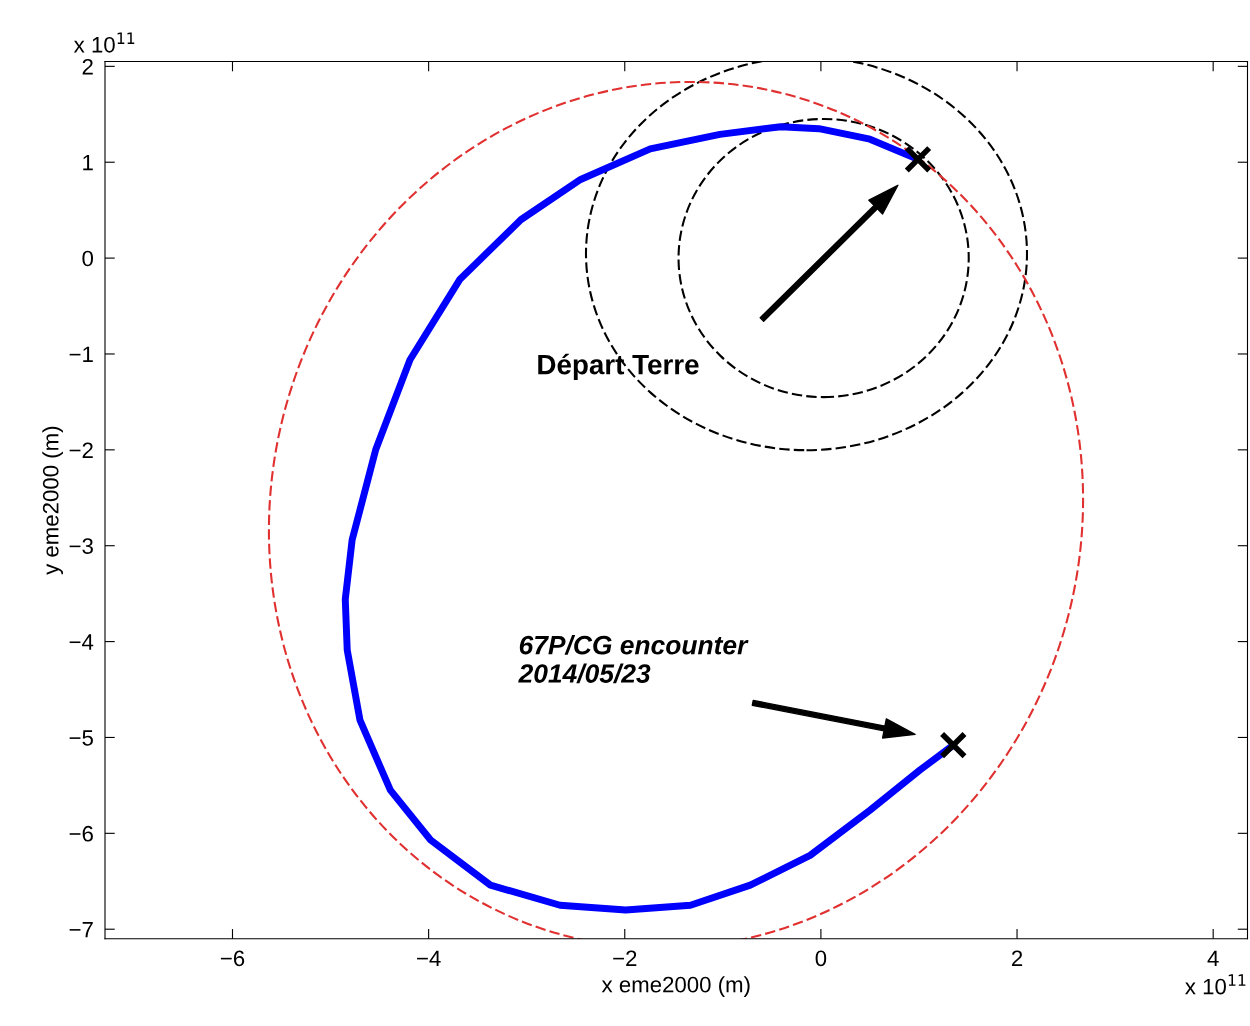 Image resolution: width=1250 pixels, height=1026 pixels. I want to click on x-tick-label: −4, so click(429, 958).